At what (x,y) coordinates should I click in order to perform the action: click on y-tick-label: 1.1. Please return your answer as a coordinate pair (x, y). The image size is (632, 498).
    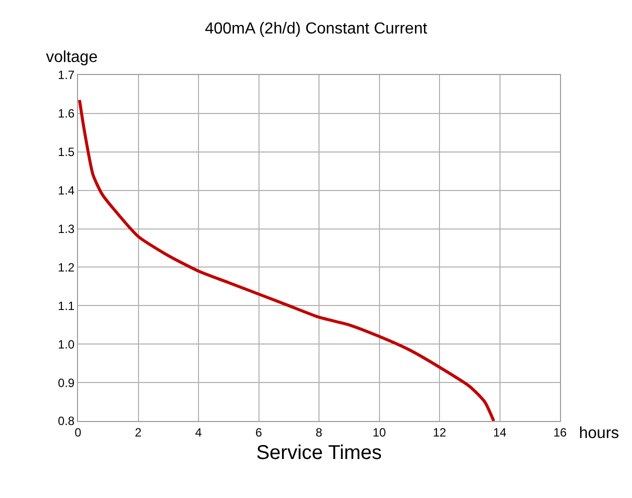
    Looking at the image, I should click on (66, 305).